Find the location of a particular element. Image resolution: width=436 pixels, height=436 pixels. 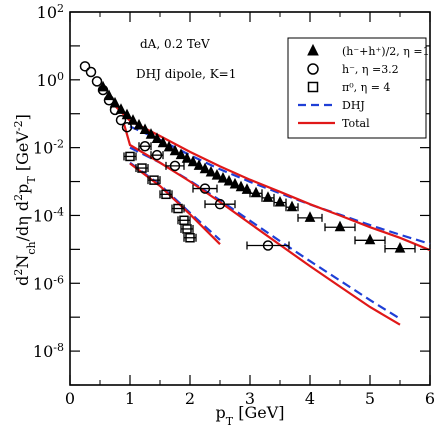

x-tick-label: 2 is located at coordinates (190, 398).